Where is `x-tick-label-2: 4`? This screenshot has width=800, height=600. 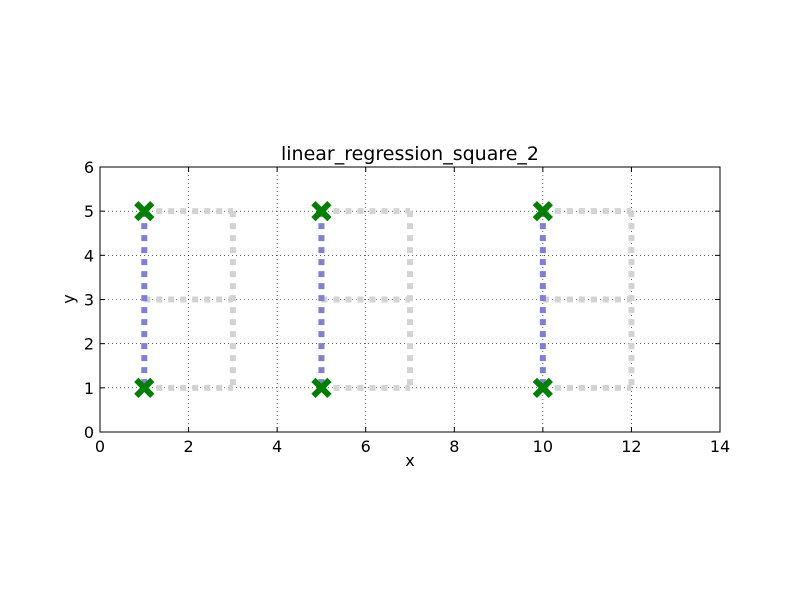
x-tick-label-2: 4 is located at coordinates (277, 446).